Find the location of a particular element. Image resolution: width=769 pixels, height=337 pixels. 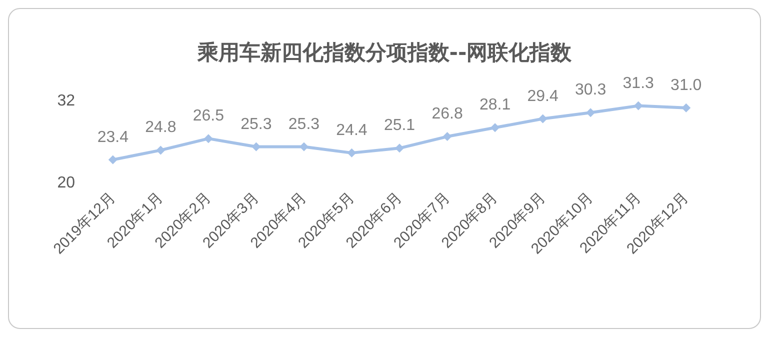

data-label: 25.1 is located at coordinates (400, 125).